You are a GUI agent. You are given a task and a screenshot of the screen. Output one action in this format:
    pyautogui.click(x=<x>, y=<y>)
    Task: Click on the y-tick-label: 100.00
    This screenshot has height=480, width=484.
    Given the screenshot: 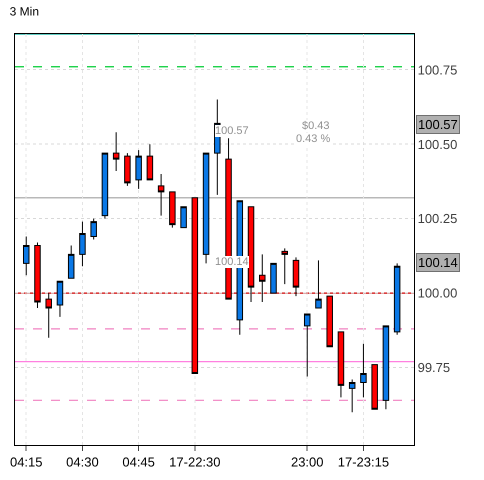 What is the action you would take?
    pyautogui.click(x=438, y=293)
    